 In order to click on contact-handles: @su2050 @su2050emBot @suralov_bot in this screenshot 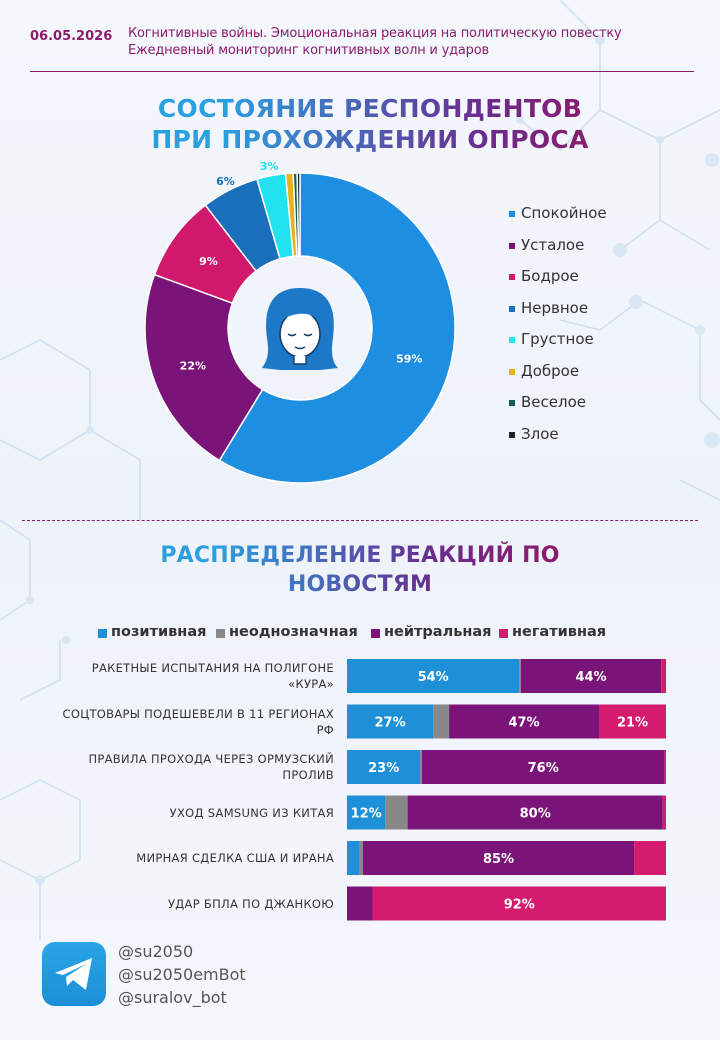, I will do `click(182, 974)`.